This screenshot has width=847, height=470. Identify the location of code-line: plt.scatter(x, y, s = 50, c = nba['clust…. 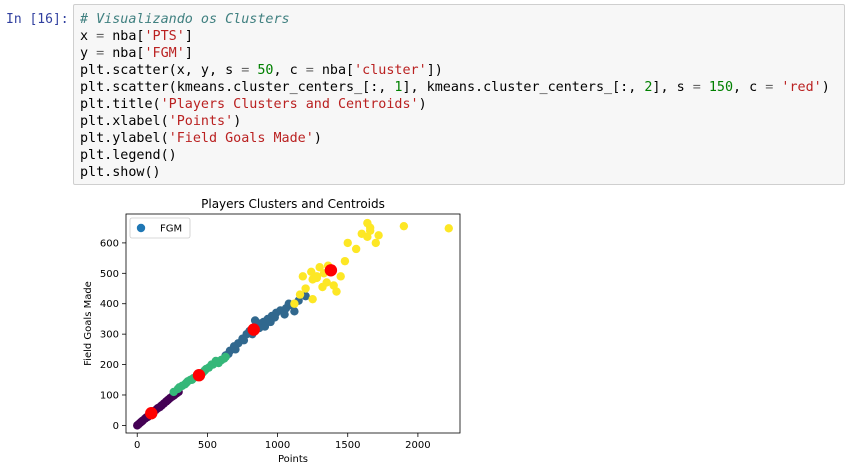
(455, 70).